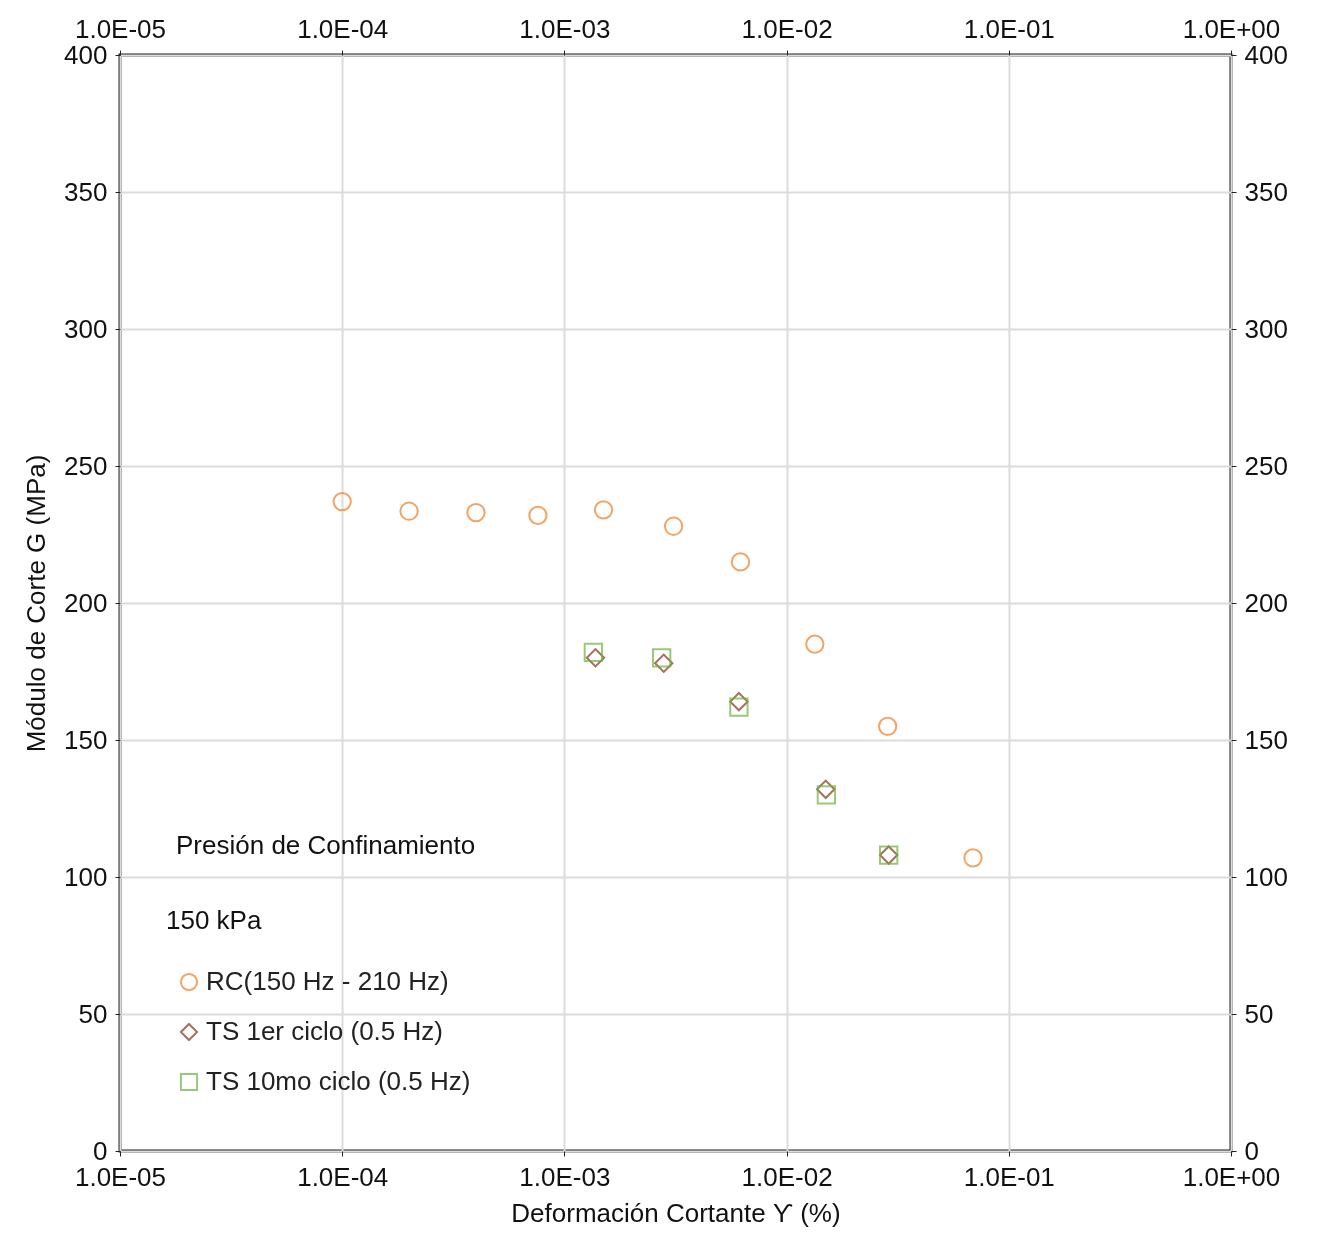  I want to click on x-tick-label: 1.0E-04, so click(343, 1176).